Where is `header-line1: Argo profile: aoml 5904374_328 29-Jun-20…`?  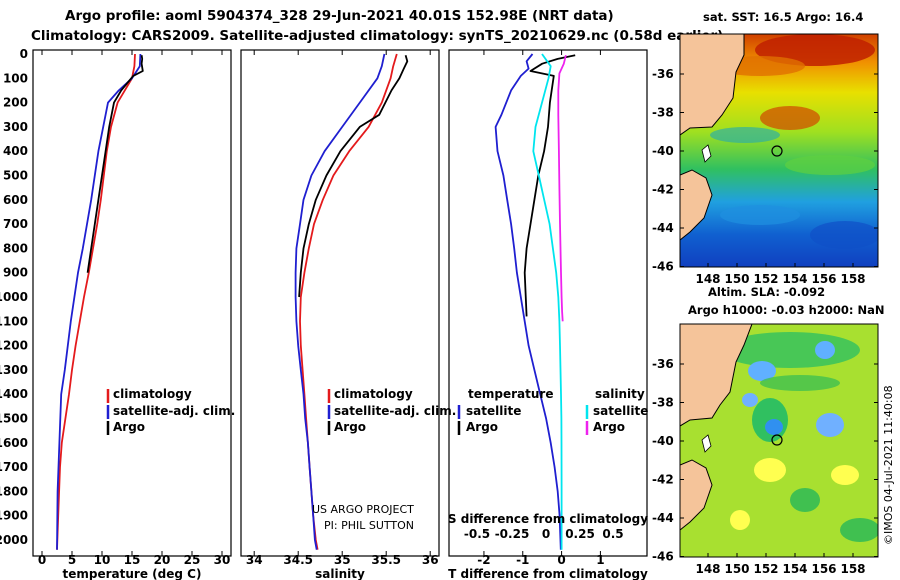
header-line1: Argo profile: aoml 5904374_328 29-Jun-20… is located at coordinates (339, 16).